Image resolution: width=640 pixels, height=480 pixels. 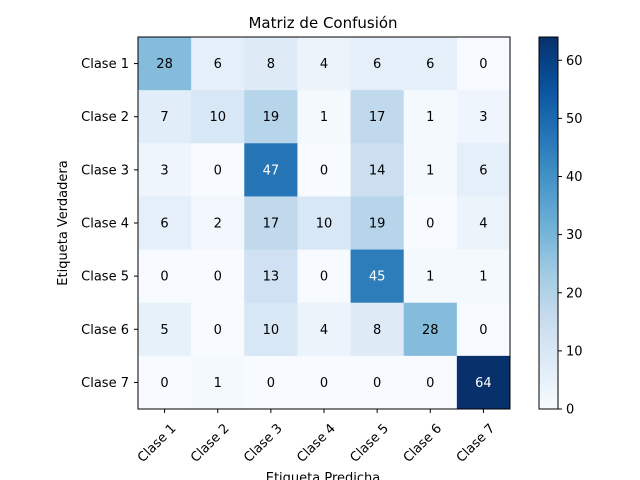 What do you see at coordinates (322, 23) in the screenshot?
I see `chart-title: Matriz de Confusión` at bounding box center [322, 23].